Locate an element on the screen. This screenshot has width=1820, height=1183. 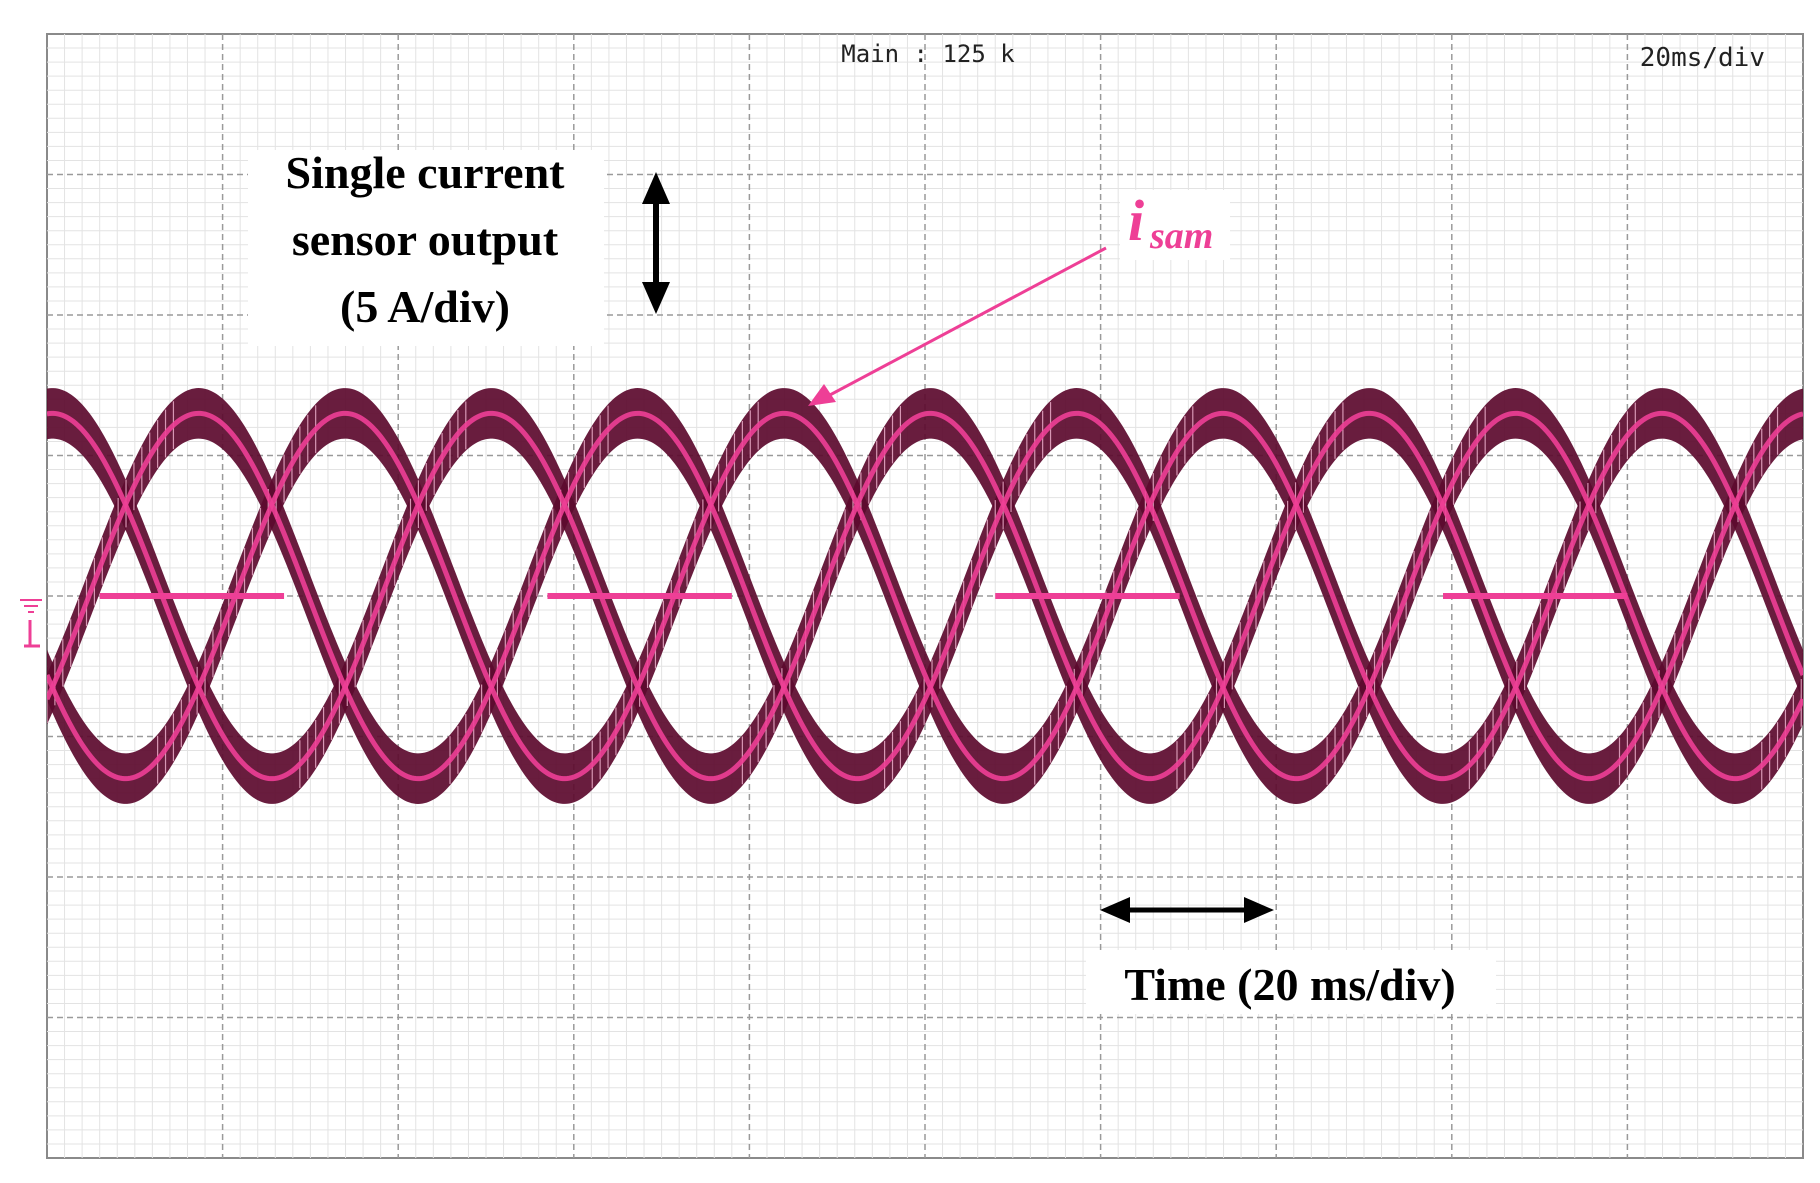
x-scale-label: Time (20 ms/div) is located at coordinates (1289, 984).